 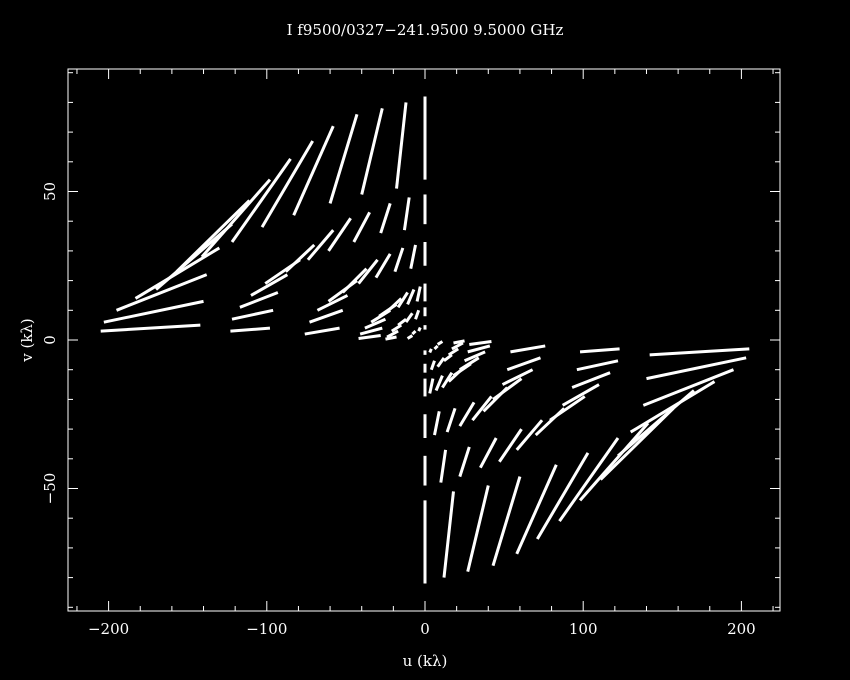 I want to click on chart-title: I f9500/0327−241.9500 9.5000 GHz, so click(x=425, y=30).